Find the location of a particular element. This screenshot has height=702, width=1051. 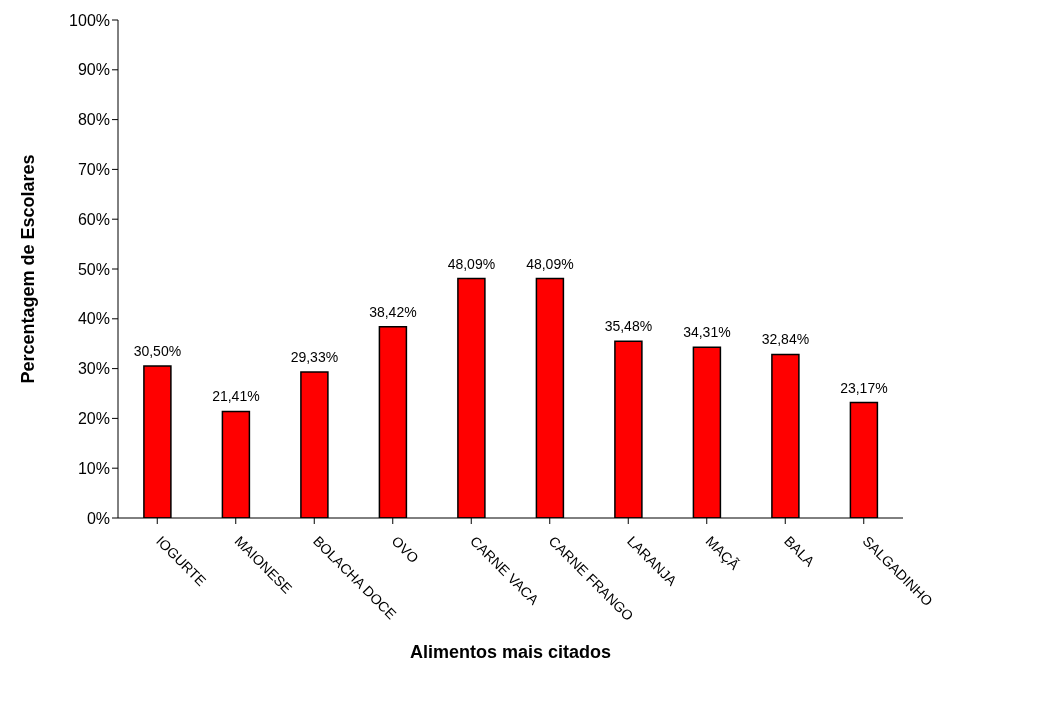

y-tick-label: 100% is located at coordinates (89, 20).